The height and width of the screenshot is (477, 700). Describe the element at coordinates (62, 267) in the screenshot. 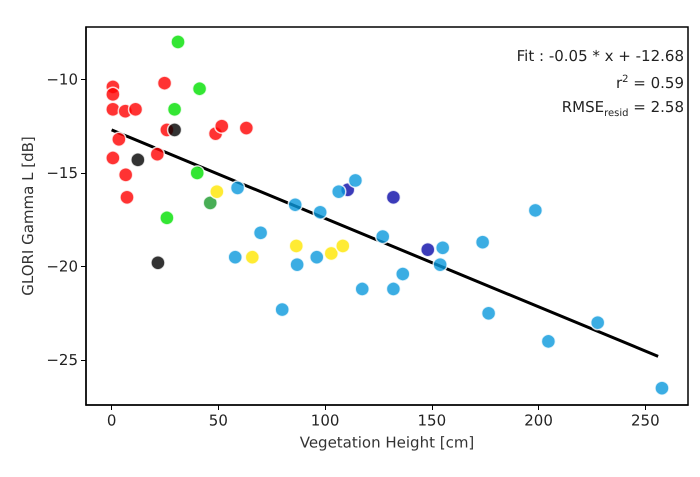

I see `y-tick-label: −20` at that location.